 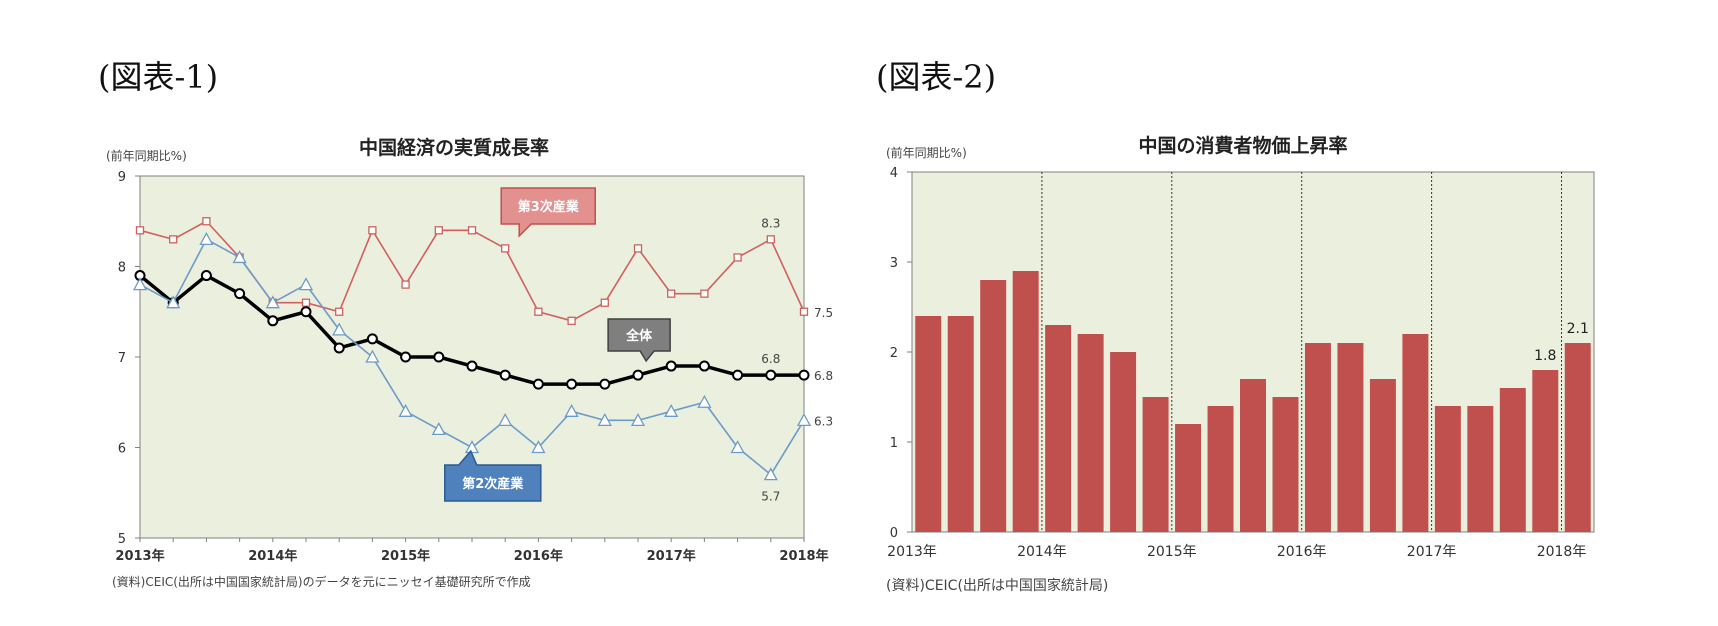 I want to click on x-tick-label: 2017年, so click(x=671, y=556).